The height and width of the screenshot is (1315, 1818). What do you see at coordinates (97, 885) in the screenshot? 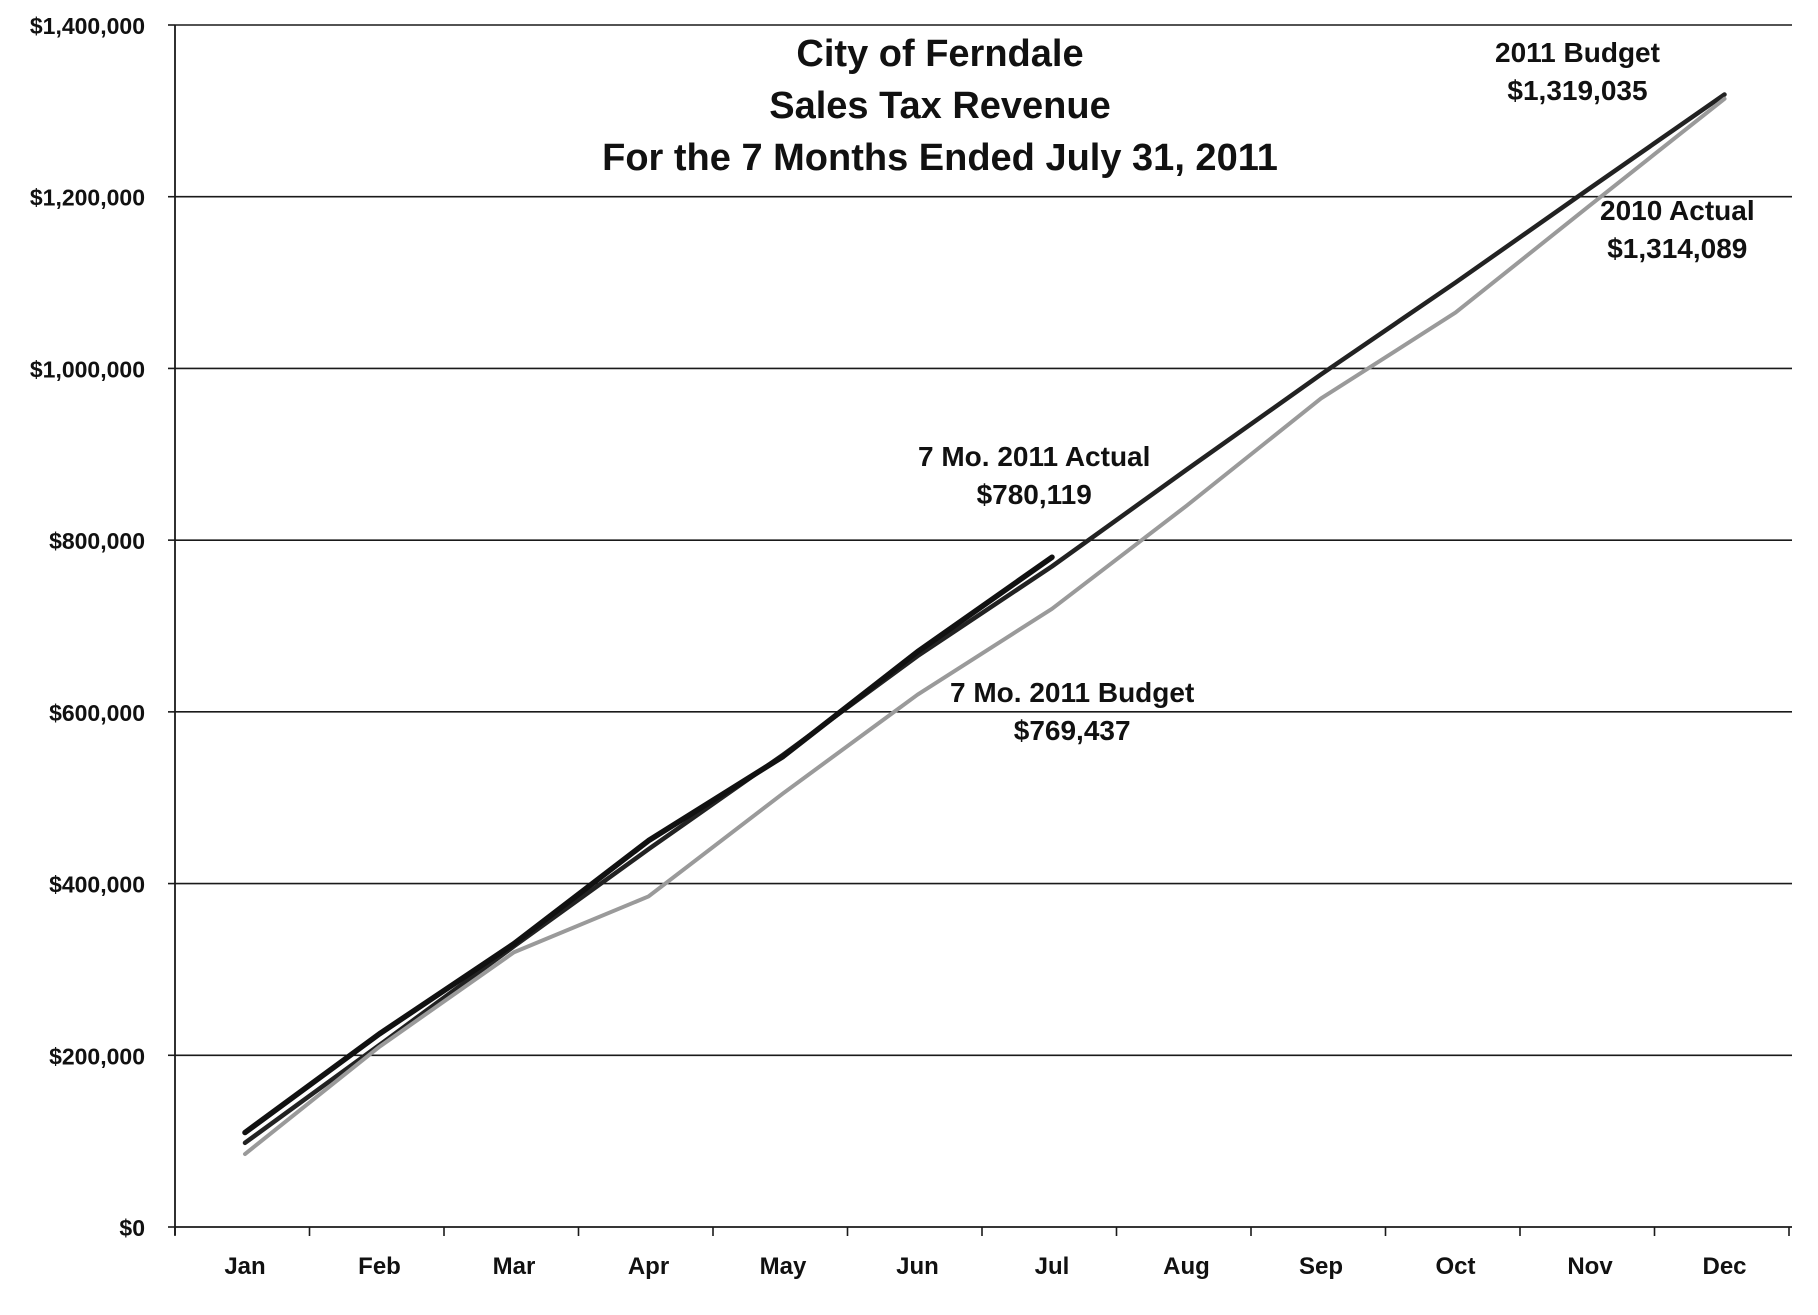
I see `y-tick-label: $400,000` at bounding box center [97, 885].